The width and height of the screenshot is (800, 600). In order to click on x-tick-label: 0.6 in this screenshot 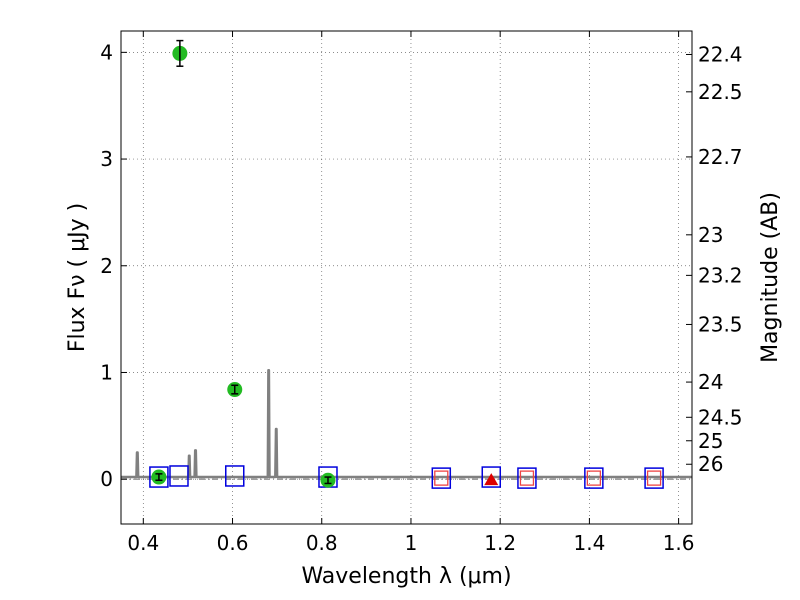, I will do `click(233, 543)`.